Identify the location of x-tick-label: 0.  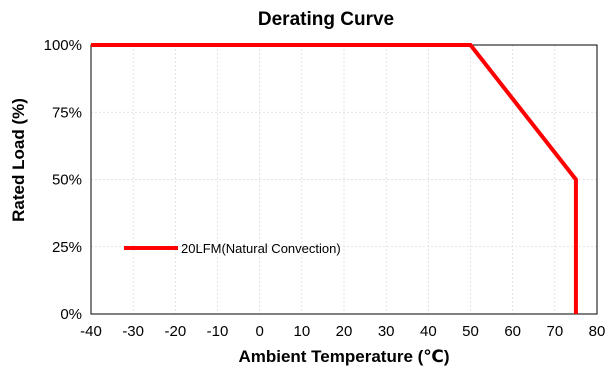
(259, 331).